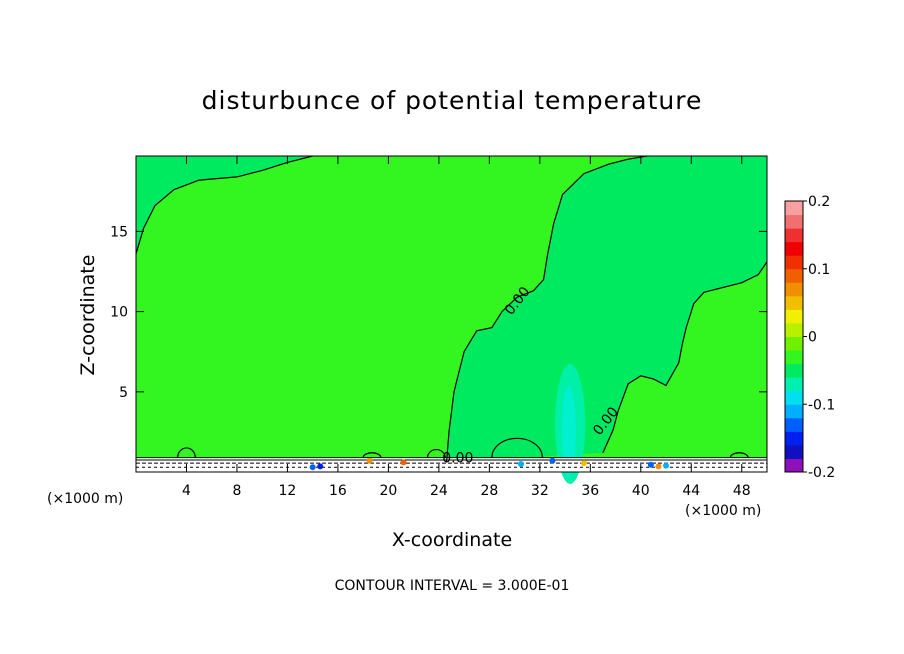 Image resolution: width=904 pixels, height=654 pixels. Describe the element at coordinates (85, 499) in the screenshot. I see `x-unit-left: (×1000 m)` at that location.